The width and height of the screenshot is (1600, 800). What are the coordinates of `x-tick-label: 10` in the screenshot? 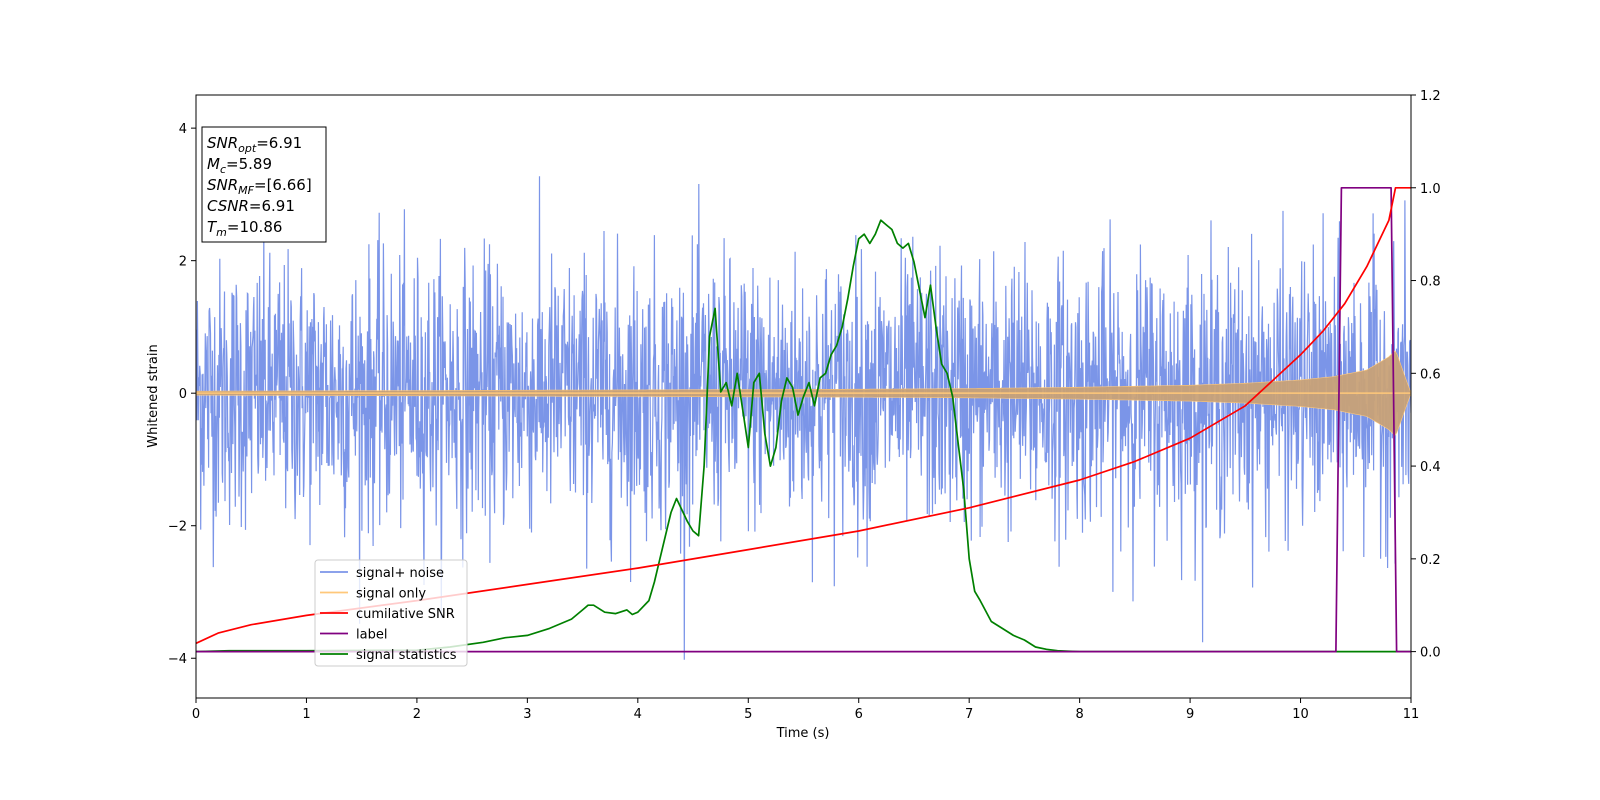 It's located at (1300, 714).